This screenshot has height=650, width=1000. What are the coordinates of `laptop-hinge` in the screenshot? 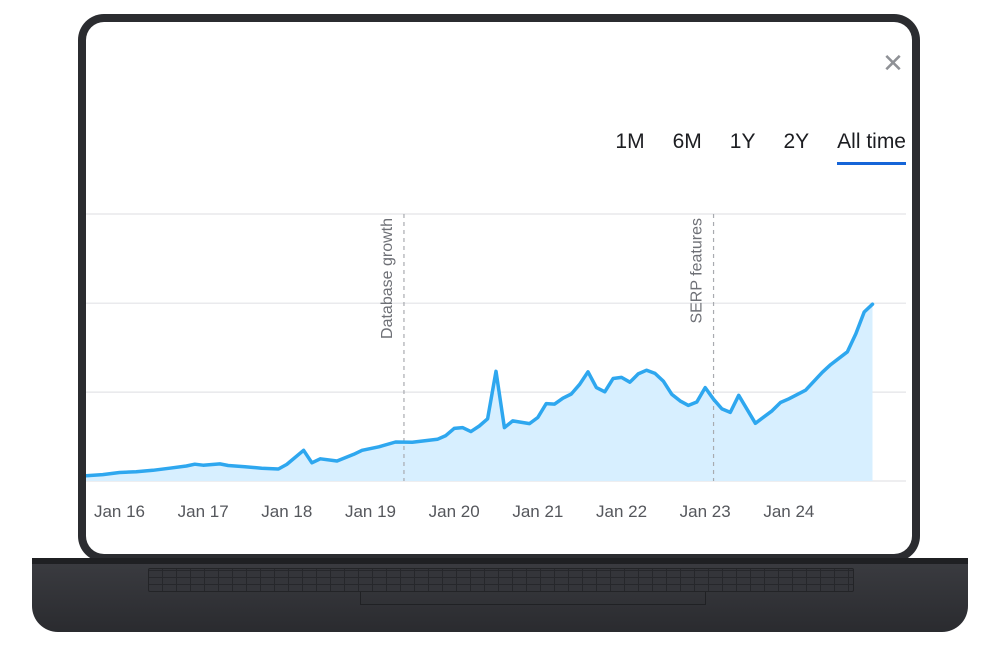 It's located at (500, 561).